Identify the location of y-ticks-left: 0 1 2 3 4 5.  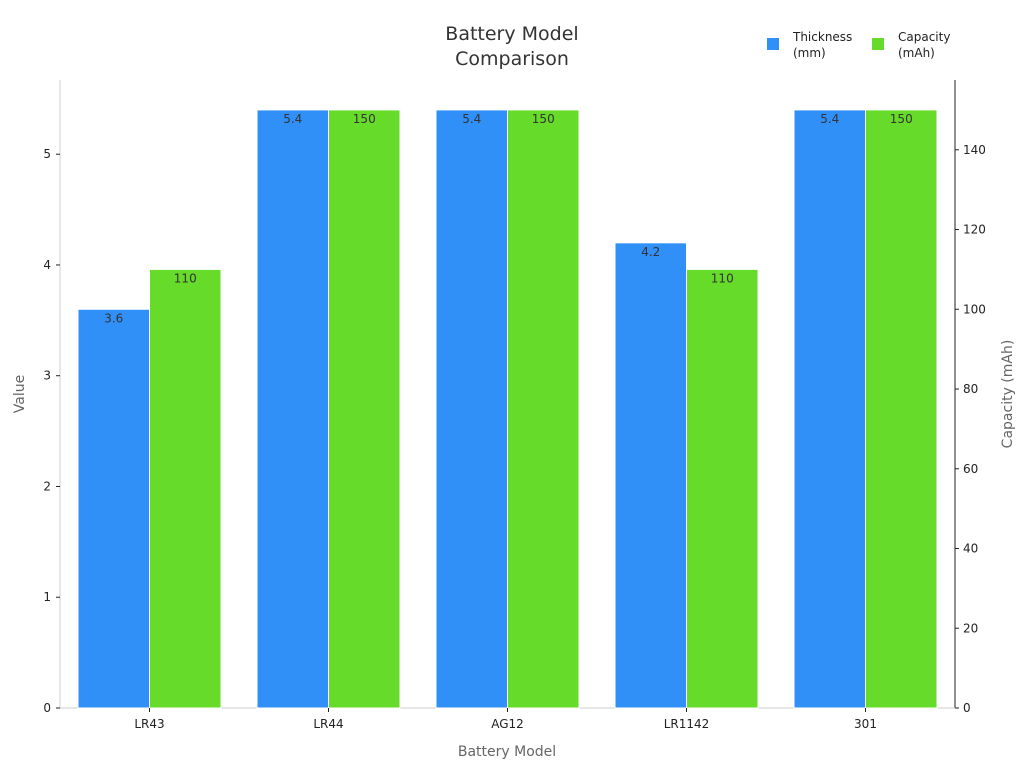
(51, 431).